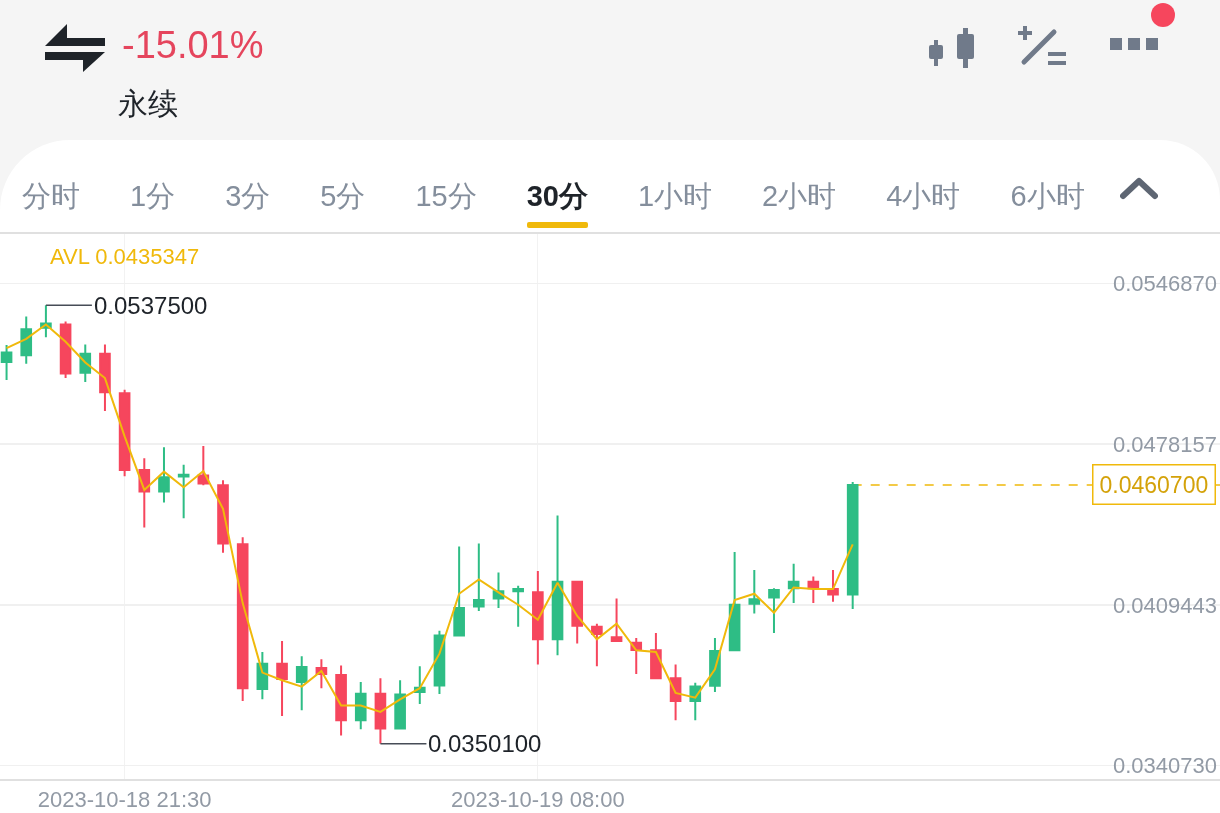  Describe the element at coordinates (446, 196) in the screenshot. I see `text: 15分` at that location.